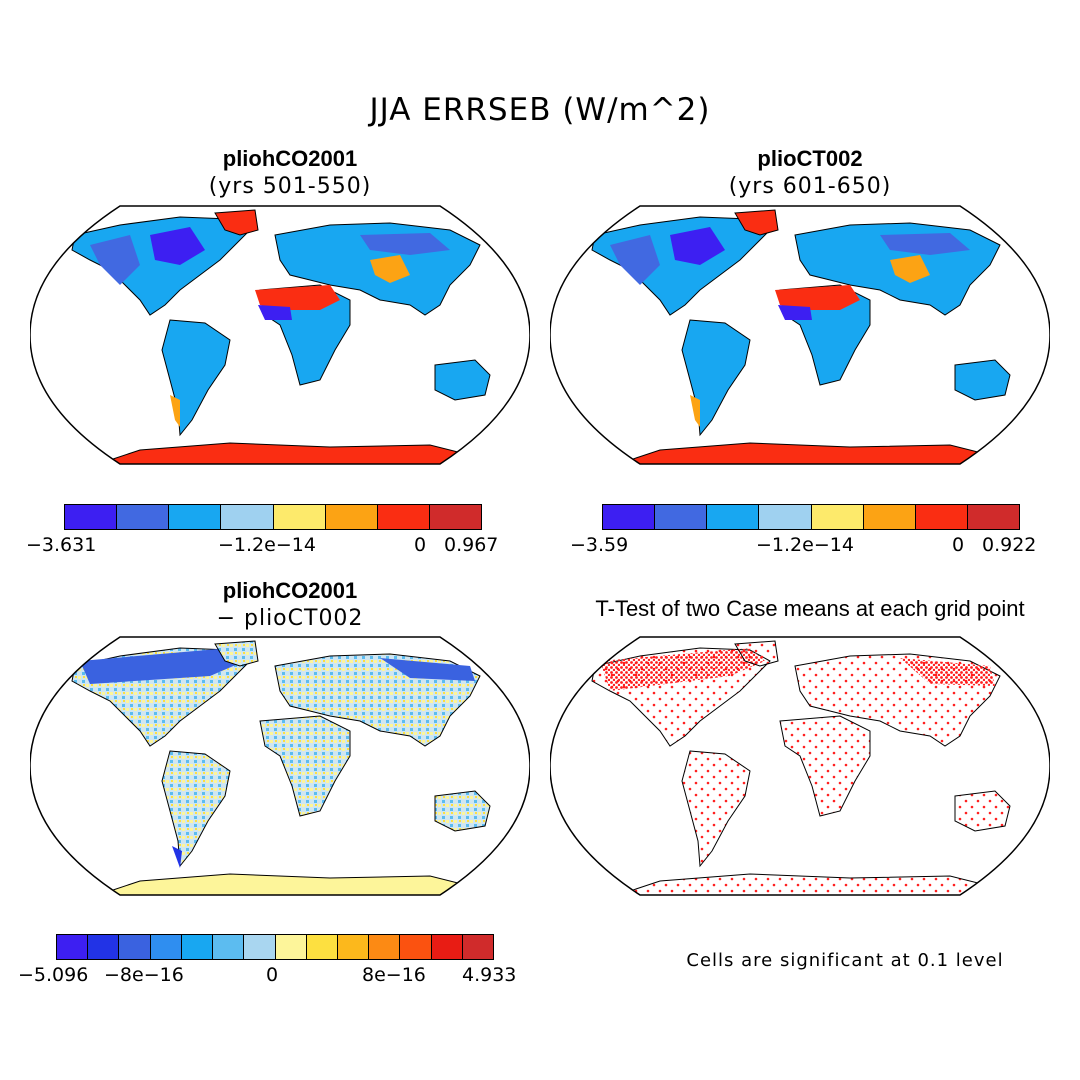 This screenshot has height=1080, width=1080. I want to click on map-top-left, so click(280, 335).